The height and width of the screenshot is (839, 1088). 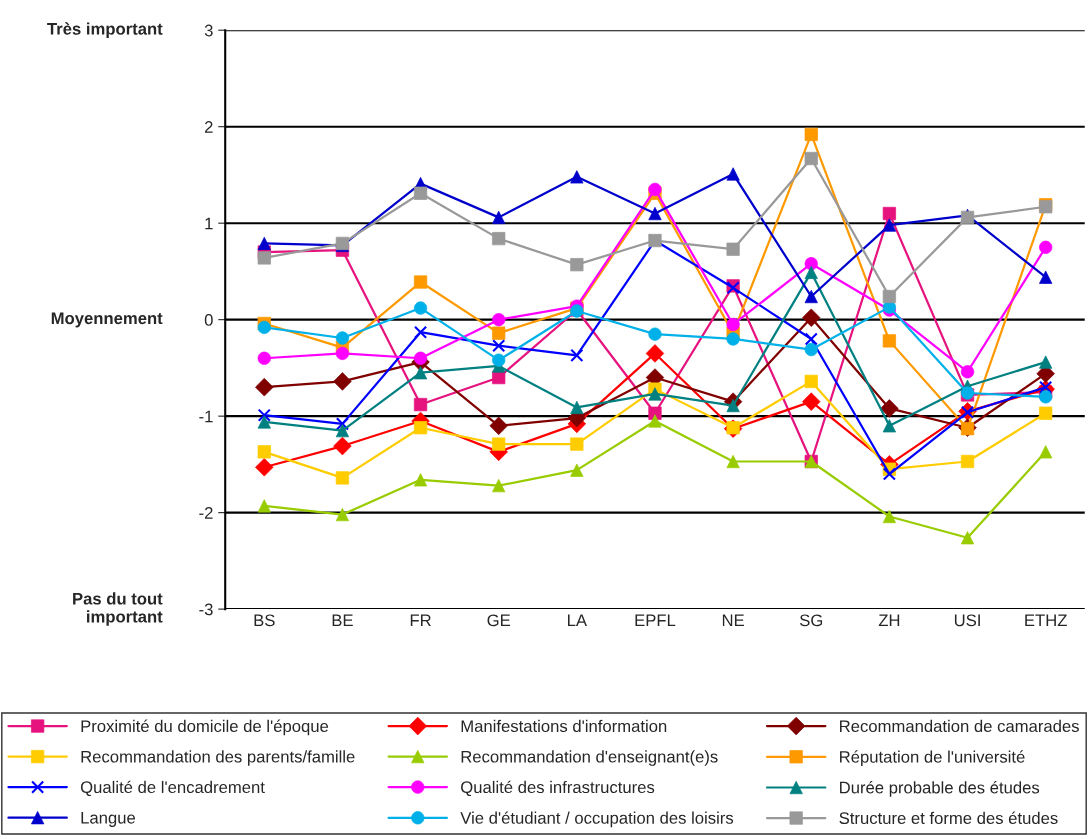 What do you see at coordinates (342, 620) in the screenshot?
I see `x-tick-label: BE` at bounding box center [342, 620].